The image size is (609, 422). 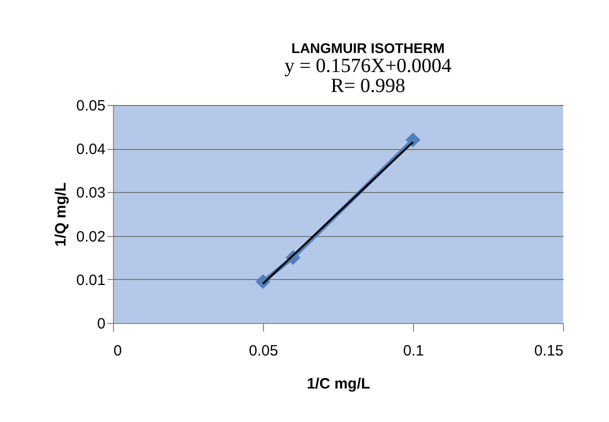 What do you see at coordinates (91, 149) in the screenshot?
I see `y-tick-label: 0.04` at bounding box center [91, 149].